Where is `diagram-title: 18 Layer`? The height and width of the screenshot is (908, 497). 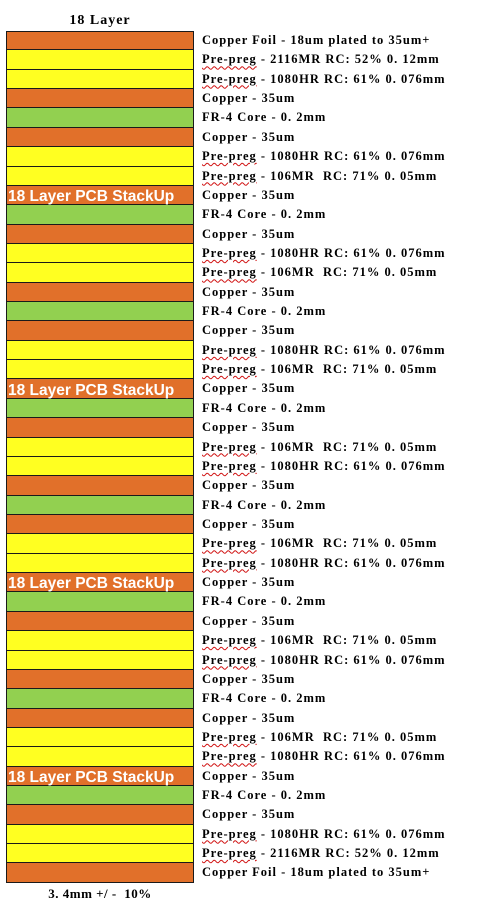 diagram-title: 18 Layer is located at coordinates (100, 20).